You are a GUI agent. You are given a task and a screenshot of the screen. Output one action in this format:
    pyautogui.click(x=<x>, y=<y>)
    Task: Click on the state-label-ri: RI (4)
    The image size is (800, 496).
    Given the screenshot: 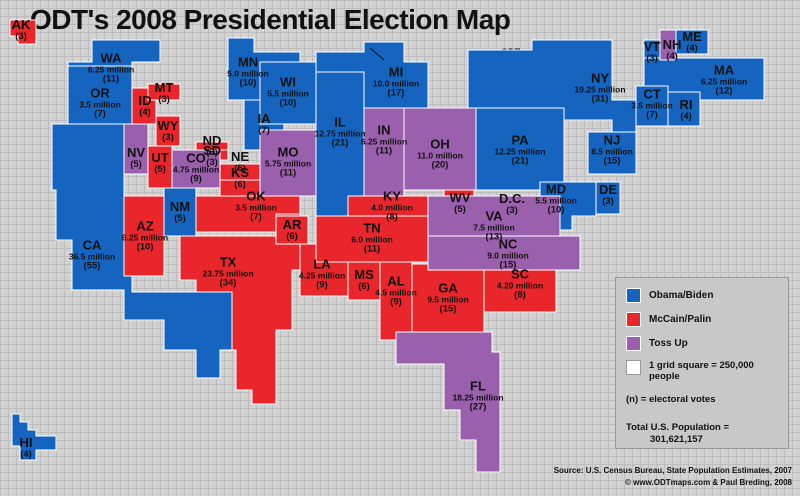 What is the action you would take?
    pyautogui.click(x=686, y=110)
    